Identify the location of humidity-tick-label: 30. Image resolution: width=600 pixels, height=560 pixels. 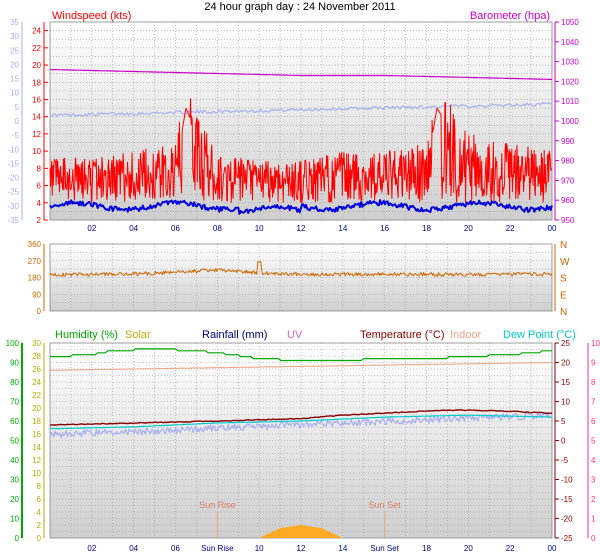
(14, 480).